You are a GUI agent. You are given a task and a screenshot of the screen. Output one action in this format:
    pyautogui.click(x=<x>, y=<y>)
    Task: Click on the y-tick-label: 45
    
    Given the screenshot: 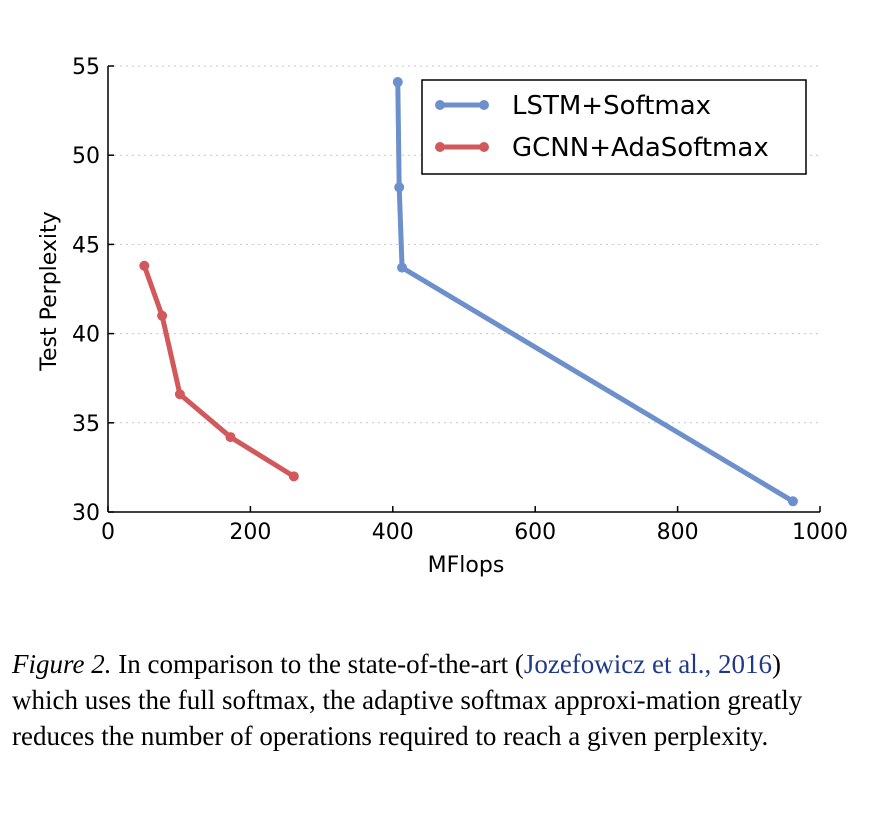 What is the action you would take?
    pyautogui.click(x=86, y=245)
    